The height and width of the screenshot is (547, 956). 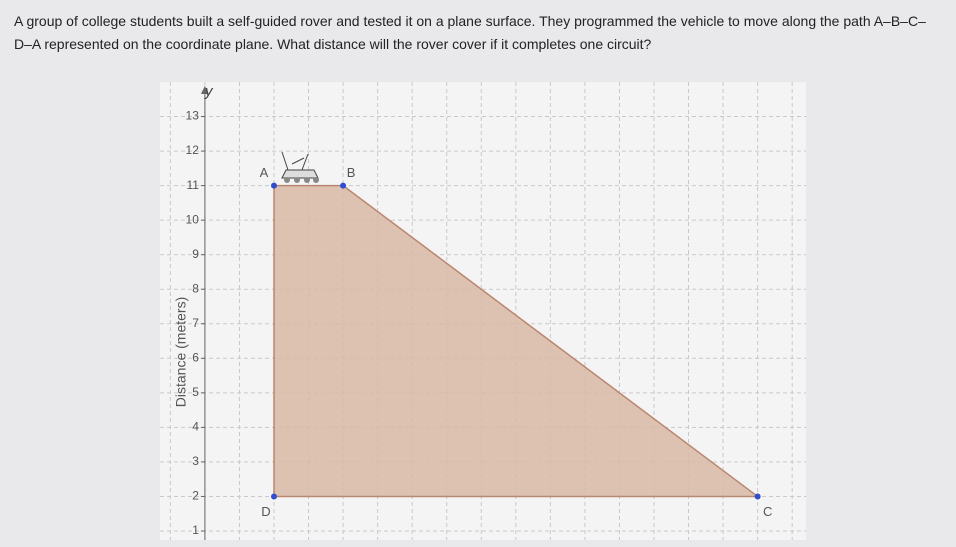 What do you see at coordinates (264, 172) in the screenshot?
I see `vertex-label: A` at bounding box center [264, 172].